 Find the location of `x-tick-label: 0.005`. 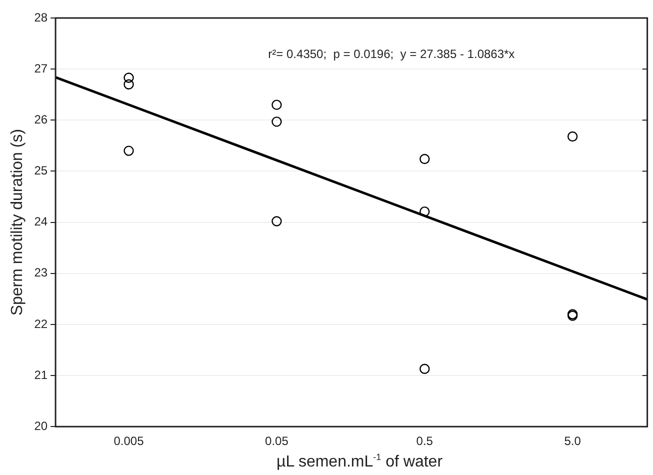

x-tick-label: 0.005 is located at coordinates (129, 441).